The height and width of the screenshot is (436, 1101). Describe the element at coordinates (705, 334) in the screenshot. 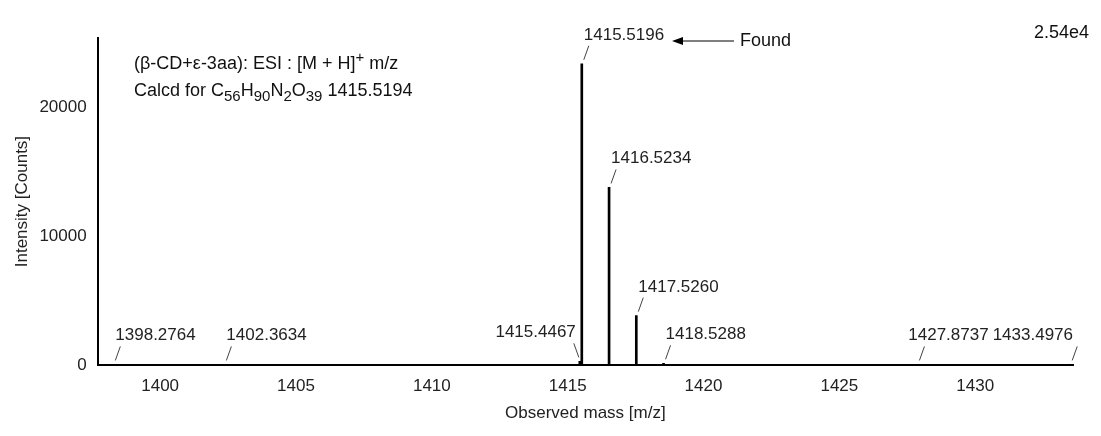

I see `annotation: 1418.5288` at that location.